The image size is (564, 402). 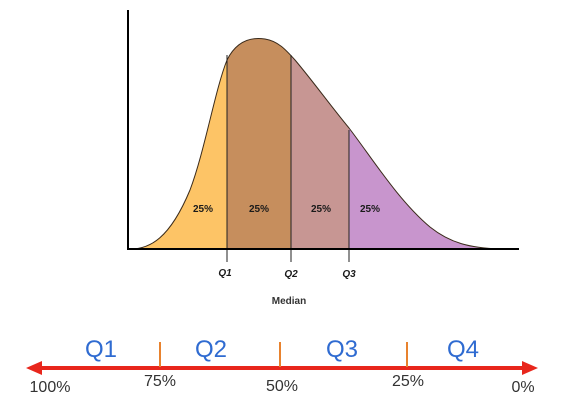 What do you see at coordinates (291, 274) in the screenshot?
I see `marker-q2: Q2` at bounding box center [291, 274].